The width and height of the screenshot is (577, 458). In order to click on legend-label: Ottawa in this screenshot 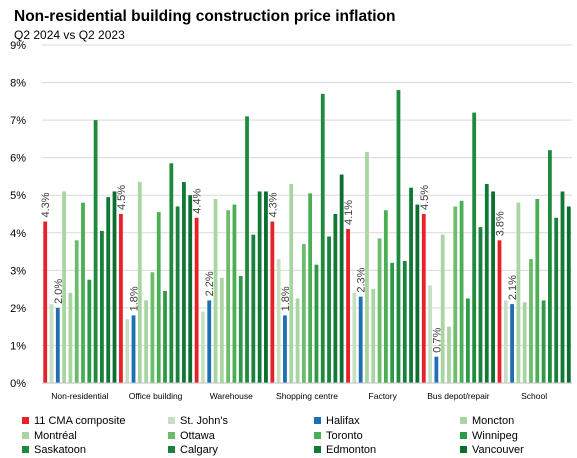, I will do `click(197, 435)`.